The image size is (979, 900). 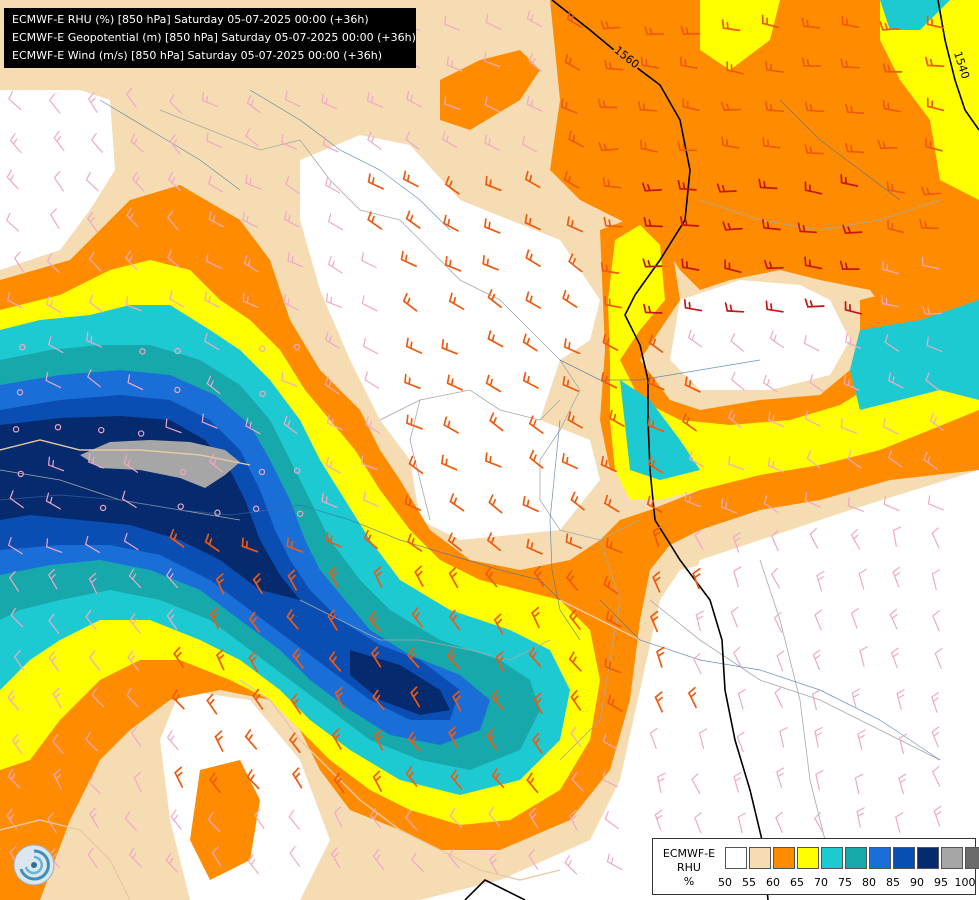 I want to click on legend-tick-label: 55, so click(x=749, y=882).